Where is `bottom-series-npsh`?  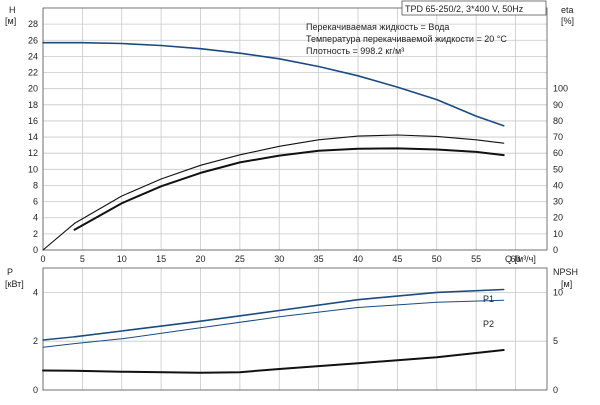
bottom-series-npsh is located at coordinates (273, 361).